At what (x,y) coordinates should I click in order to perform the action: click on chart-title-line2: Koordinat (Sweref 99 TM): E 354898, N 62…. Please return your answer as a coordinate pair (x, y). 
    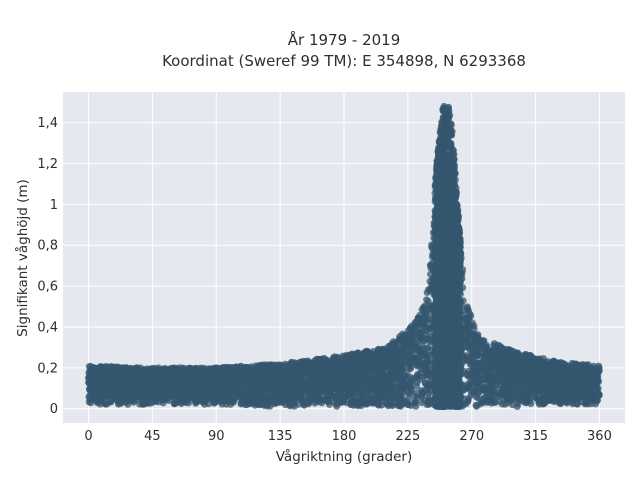
    Looking at the image, I should click on (344, 61).